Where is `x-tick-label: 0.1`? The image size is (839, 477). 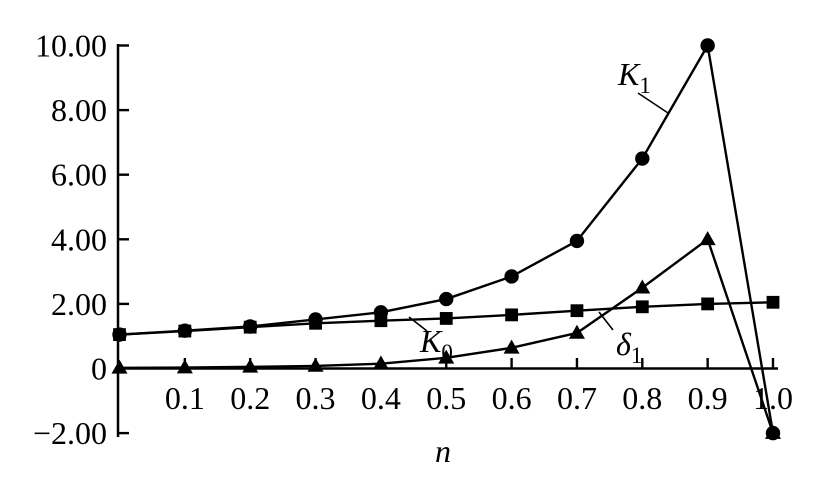
x-tick-label: 0.1 is located at coordinates (185, 398).